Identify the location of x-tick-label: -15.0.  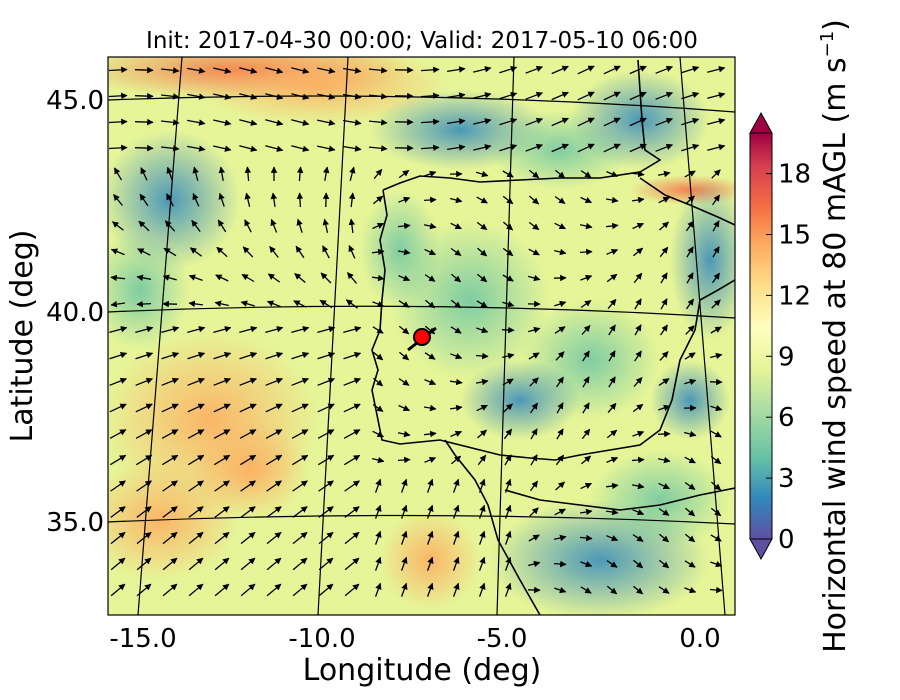
(142, 639).